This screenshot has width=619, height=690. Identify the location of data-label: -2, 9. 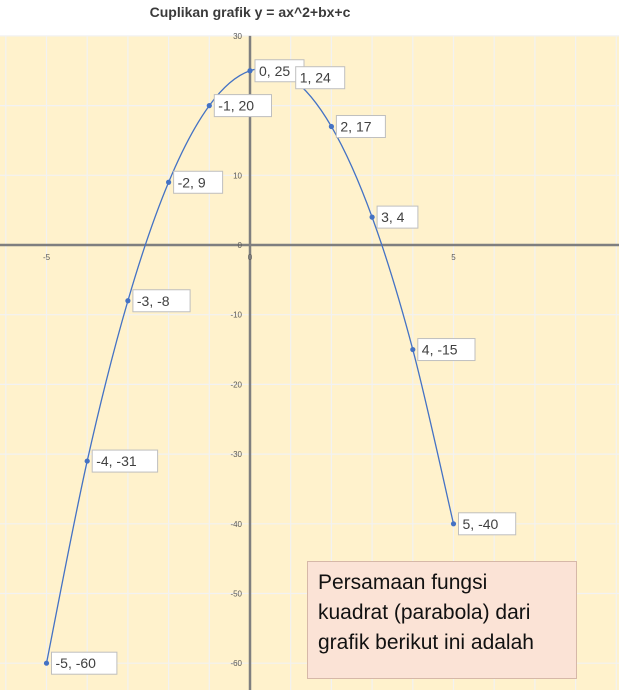
(198, 182).